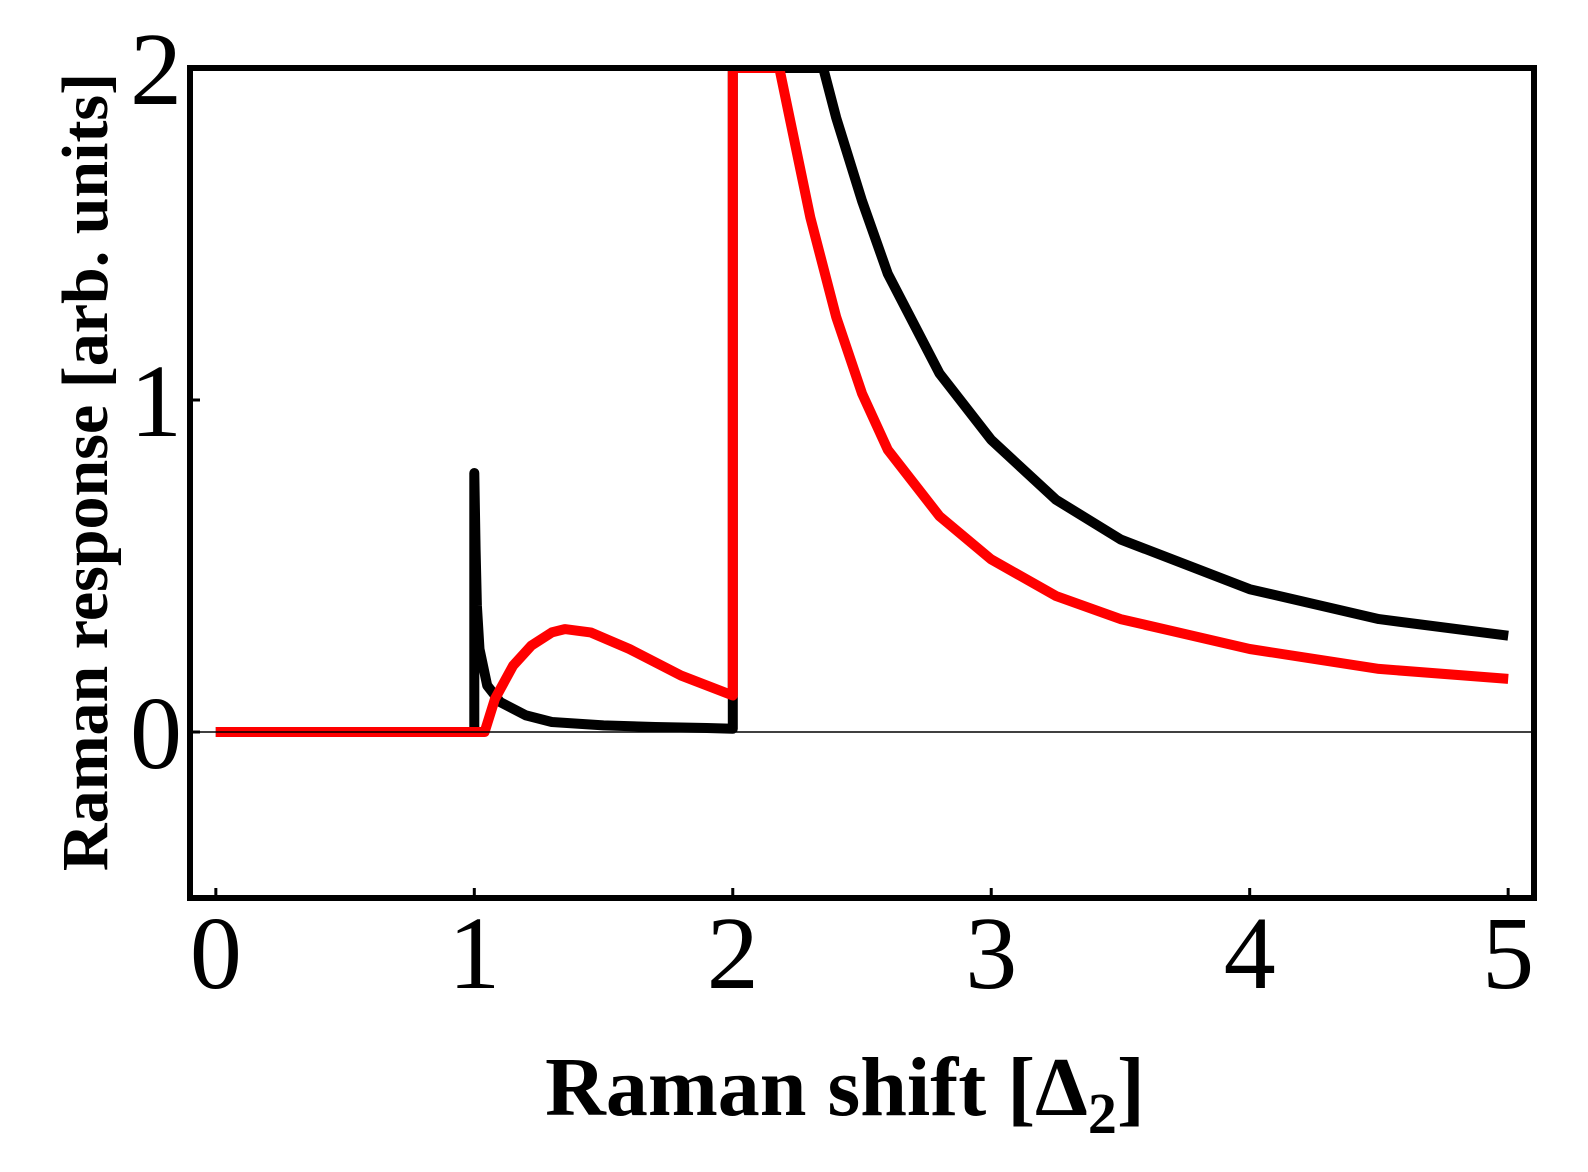 The height and width of the screenshot is (1172, 1588). I want to click on x-tick-label: 4, so click(1250, 953).